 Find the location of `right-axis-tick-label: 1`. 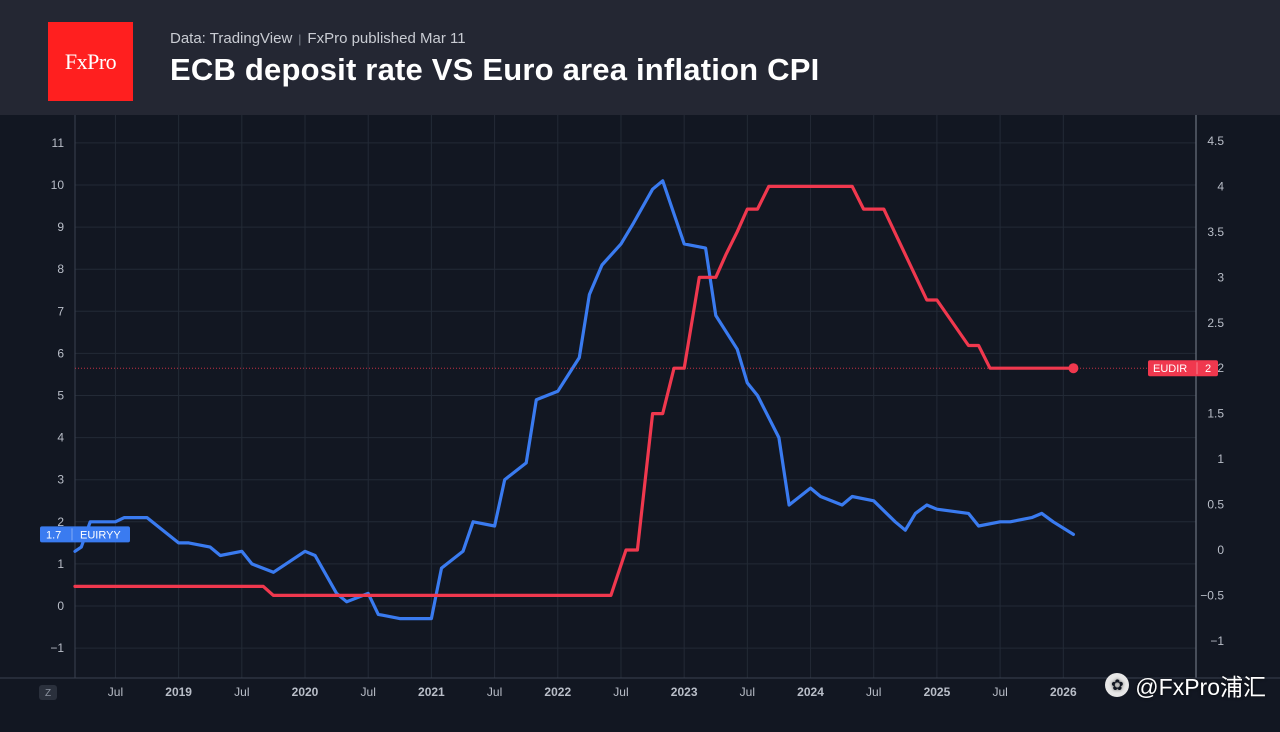

right-axis-tick-label: 1 is located at coordinates (1220, 459).